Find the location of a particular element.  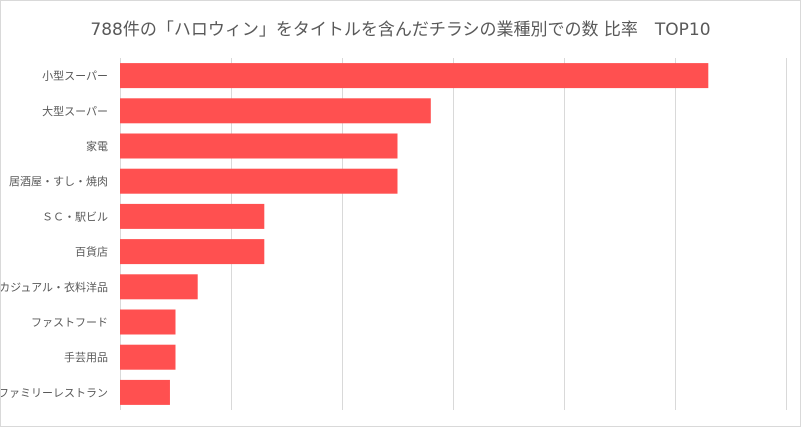

category-label: 手芸用品 is located at coordinates (86, 357).